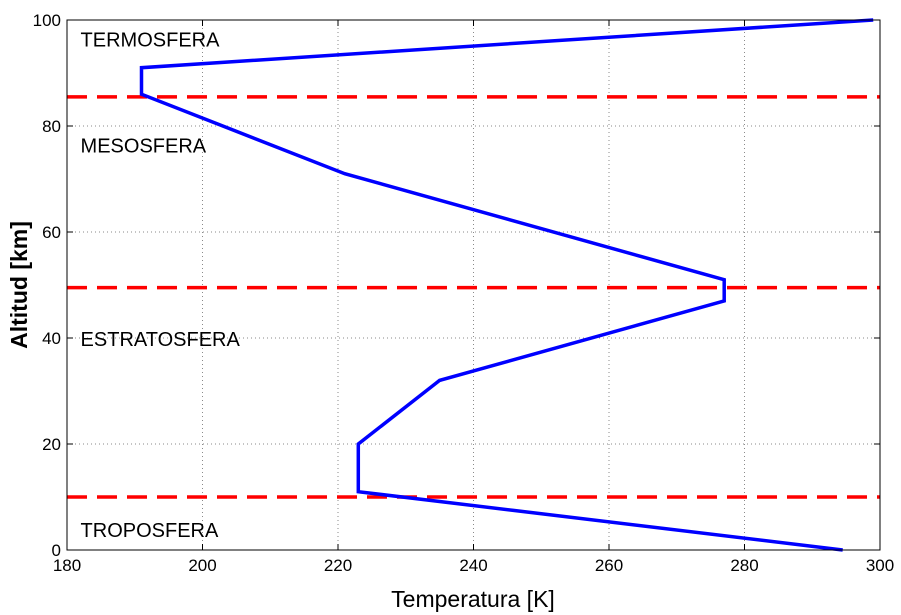 Image resolution: width=901 pixels, height=615 pixels. I want to click on x-tick-label: 220, so click(338, 565).